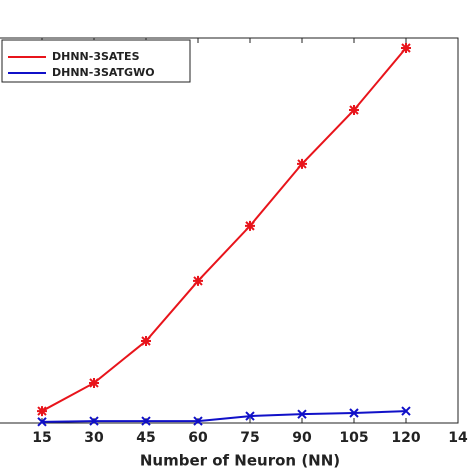  I want to click on x-tick-label: 60, so click(198, 438).